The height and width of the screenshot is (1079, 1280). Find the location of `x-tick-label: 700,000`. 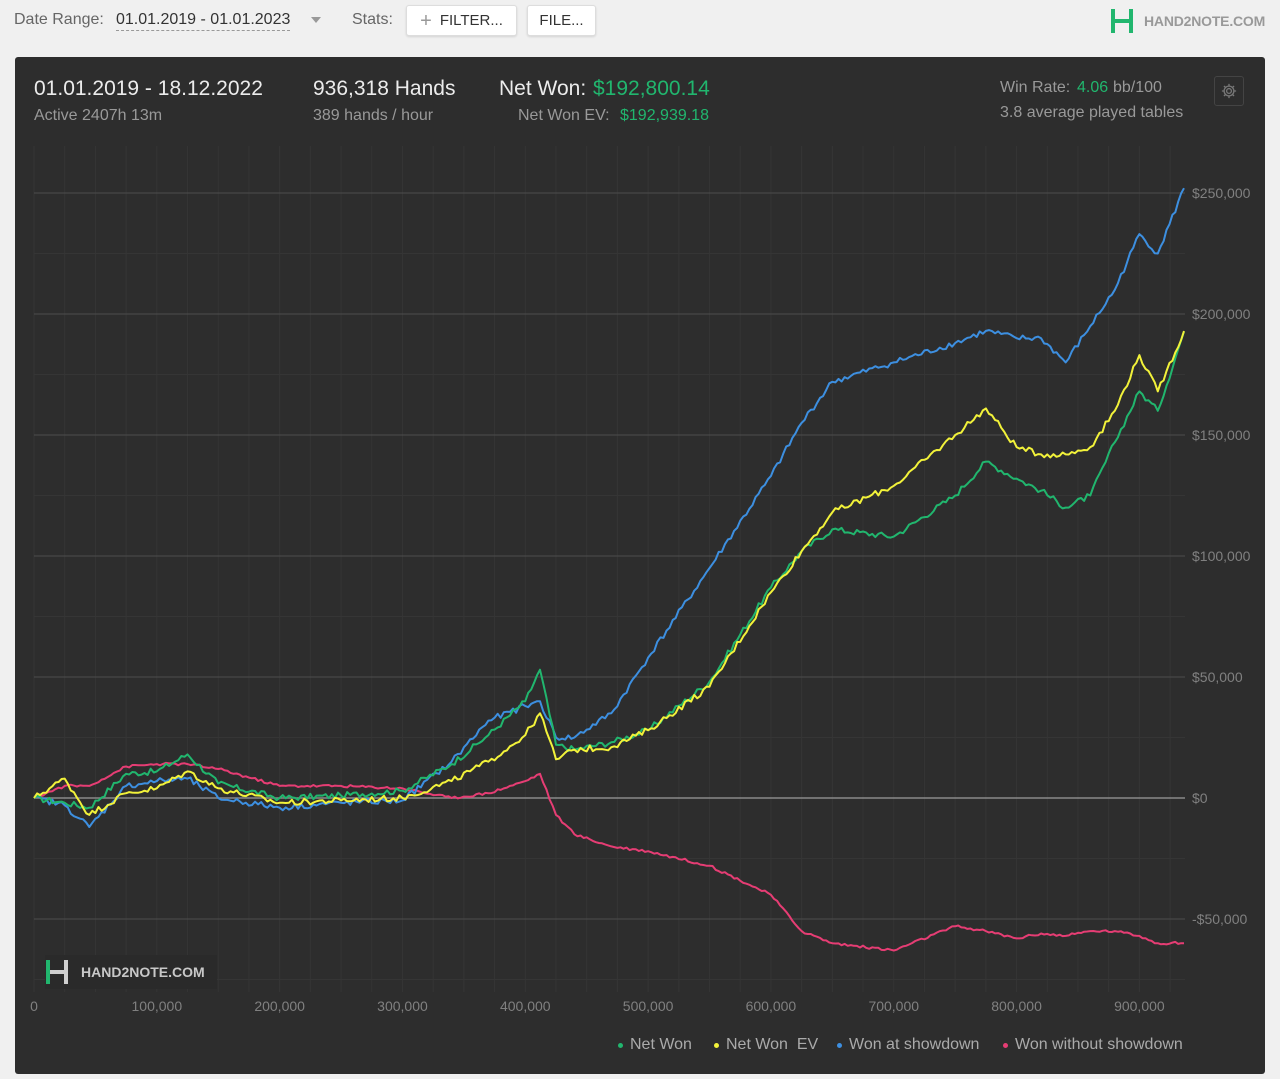

x-tick-label: 700,000 is located at coordinates (893, 1006).